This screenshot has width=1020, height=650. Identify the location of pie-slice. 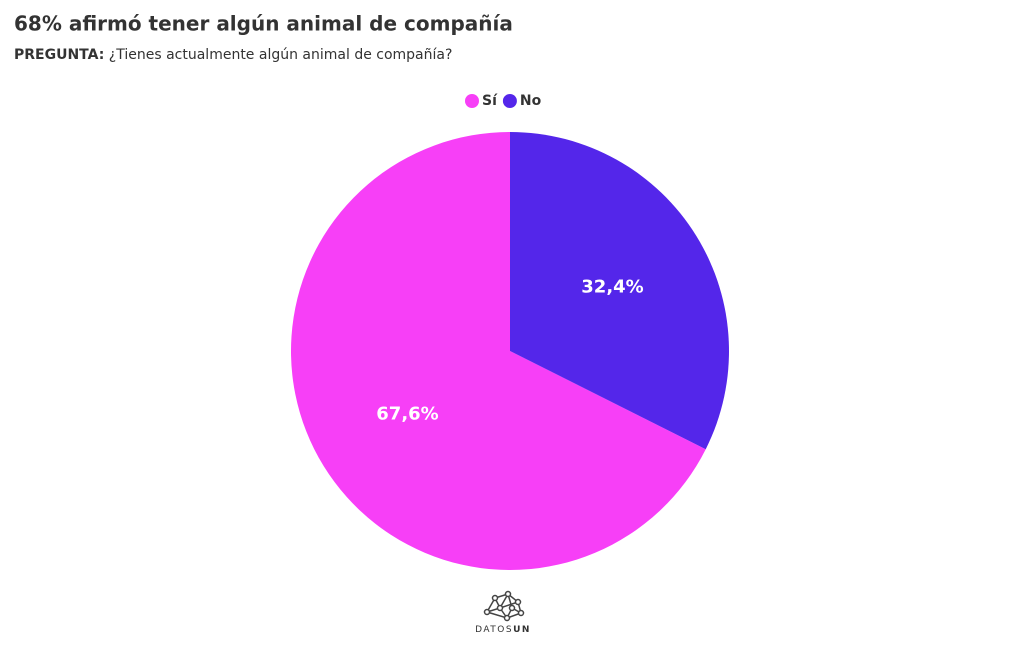
(619, 291).